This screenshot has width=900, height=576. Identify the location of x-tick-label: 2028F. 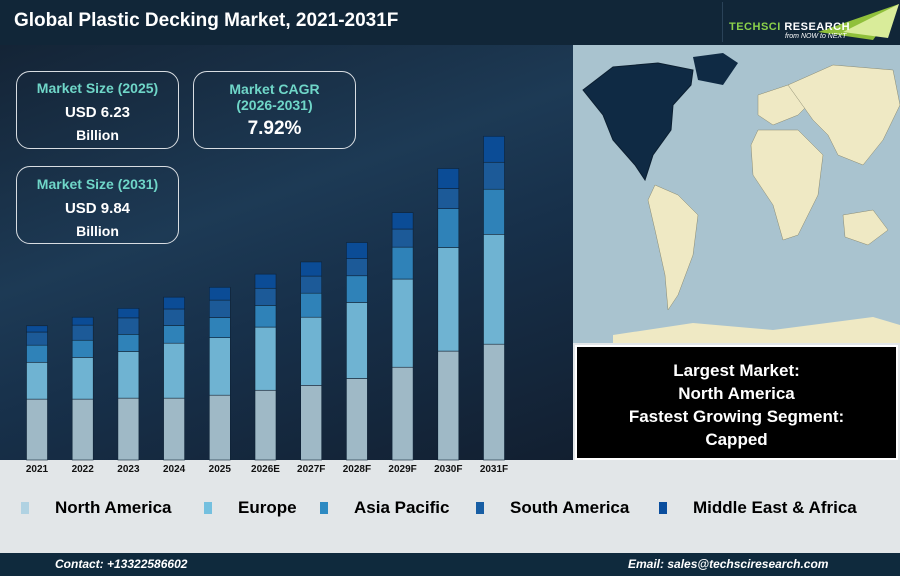
(357, 469).